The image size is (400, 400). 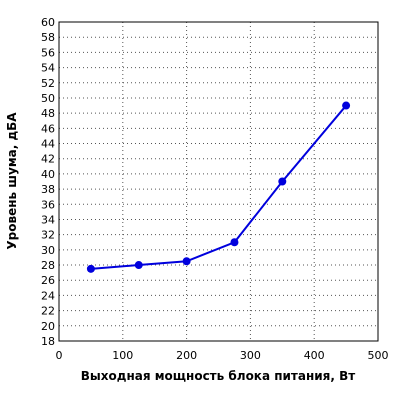 I want to click on y-tick-label: 44, so click(x=48, y=144).